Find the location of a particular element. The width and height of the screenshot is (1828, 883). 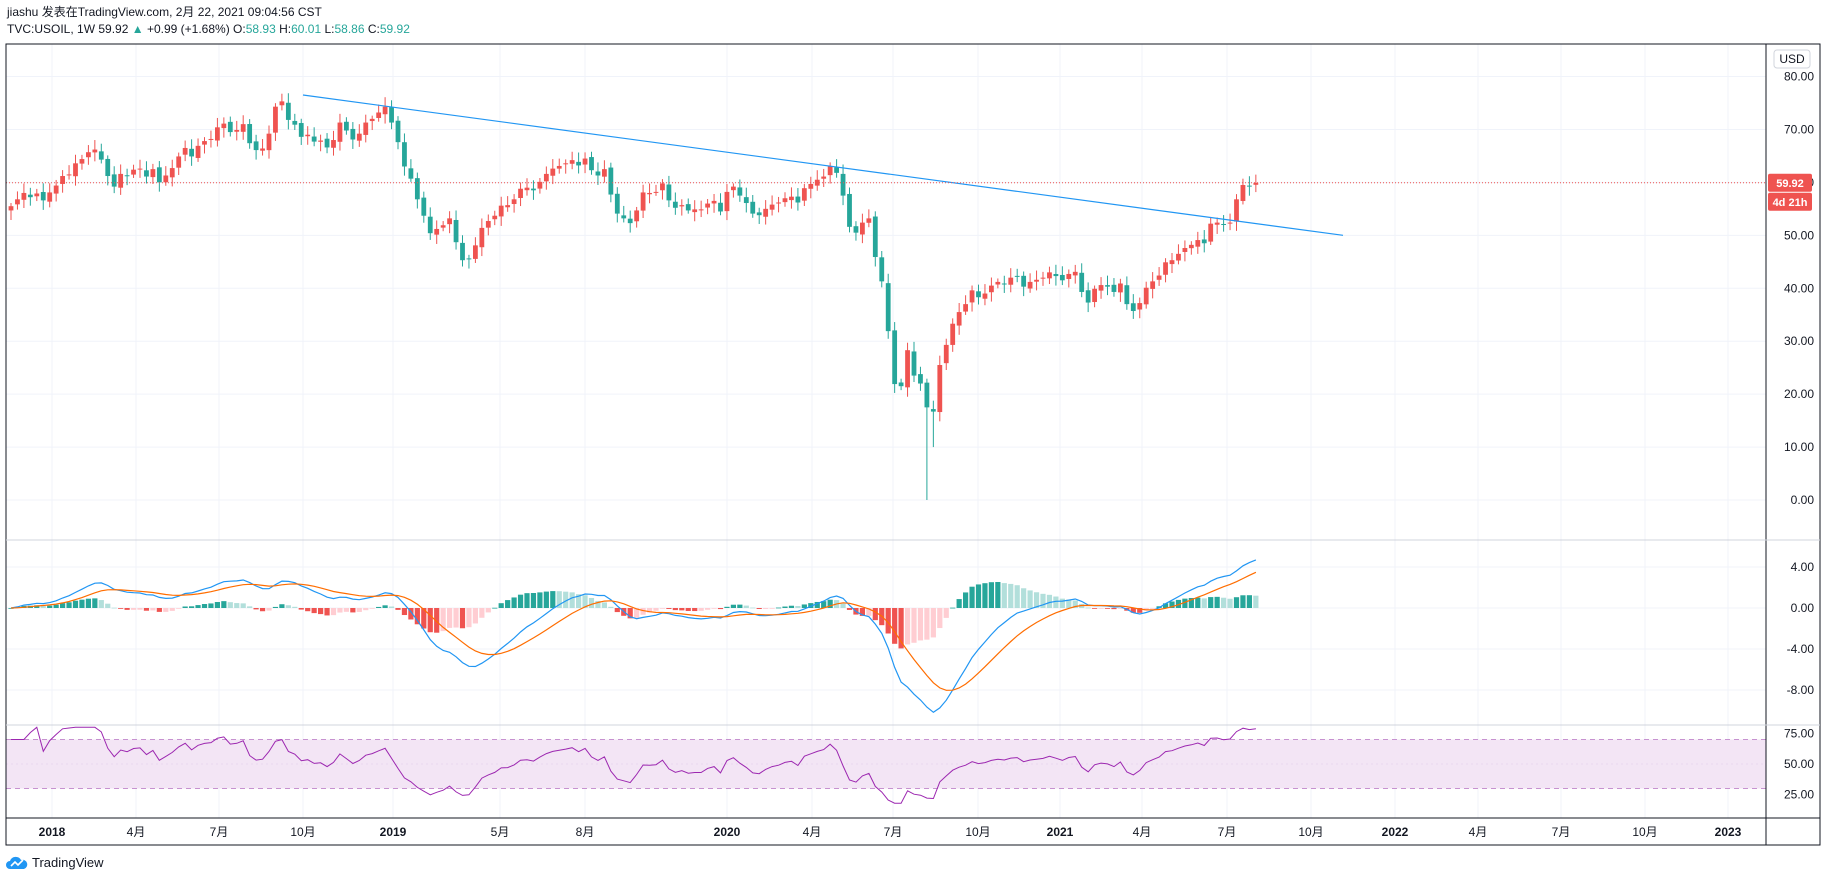

time-tick-label: 2020 is located at coordinates (727, 832).